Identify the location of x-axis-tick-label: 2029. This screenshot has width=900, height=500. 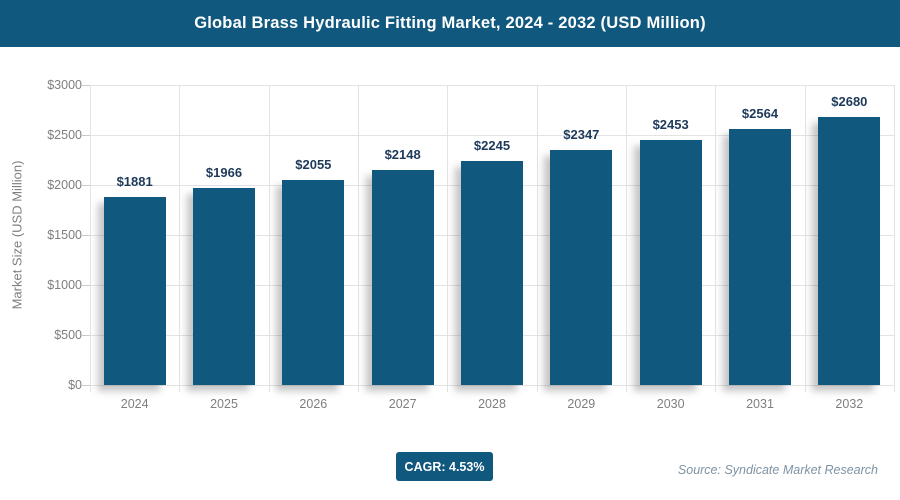
(581, 404).